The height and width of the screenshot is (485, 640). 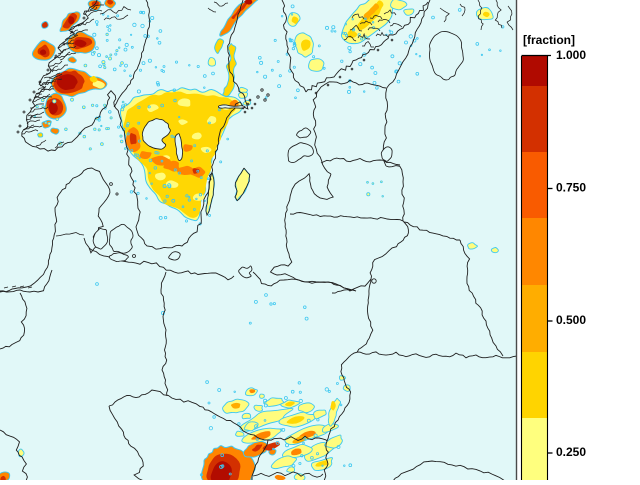 What do you see at coordinates (549, 40) in the screenshot?
I see `svg-text: [fraction]` at bounding box center [549, 40].